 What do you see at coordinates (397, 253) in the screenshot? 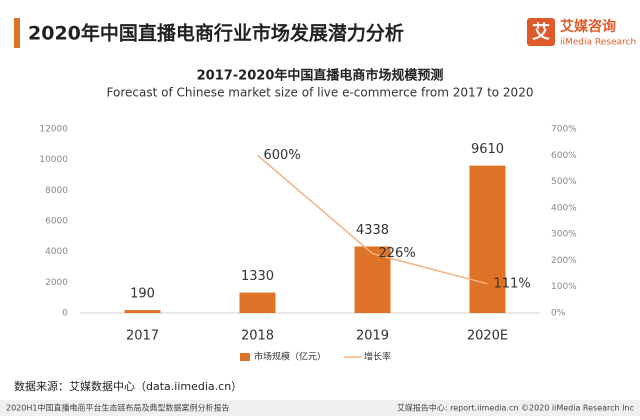
I see `line-value-label: 226%` at bounding box center [397, 253].